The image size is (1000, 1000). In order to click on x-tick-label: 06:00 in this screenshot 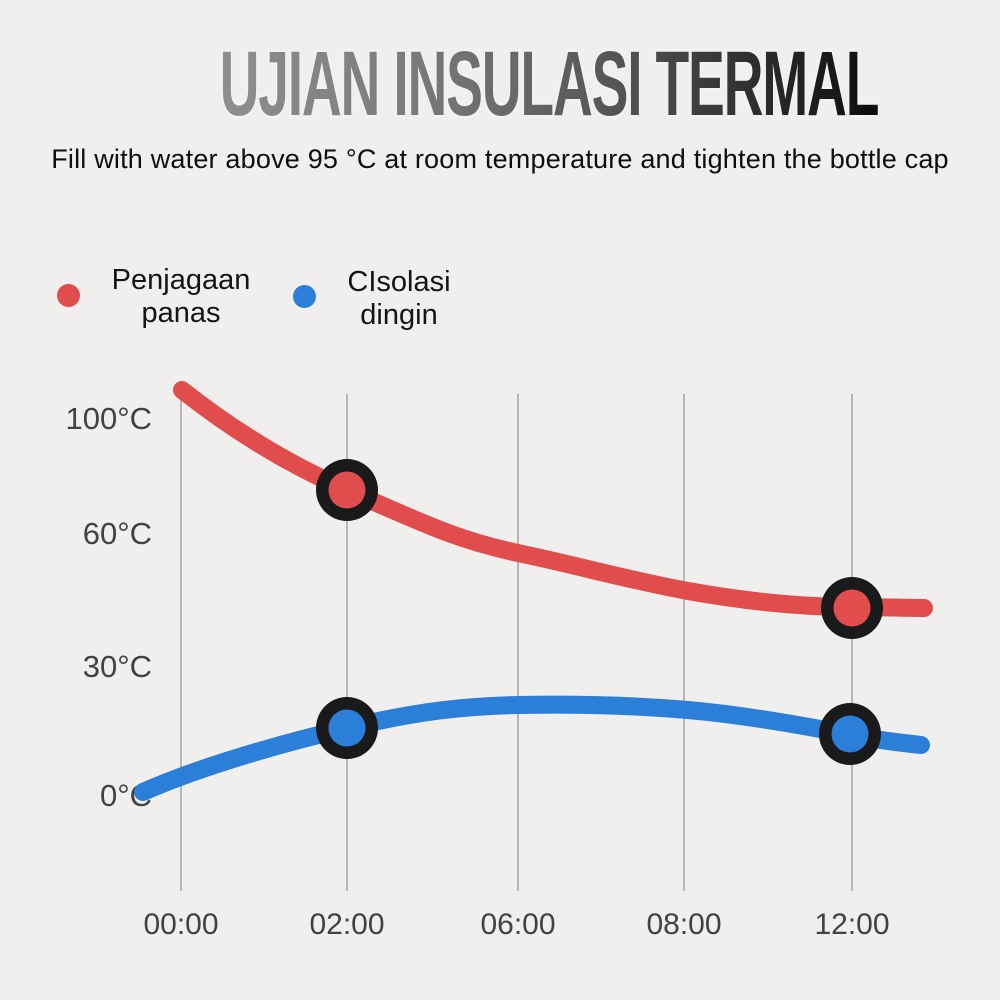, I will do `click(517, 924)`.